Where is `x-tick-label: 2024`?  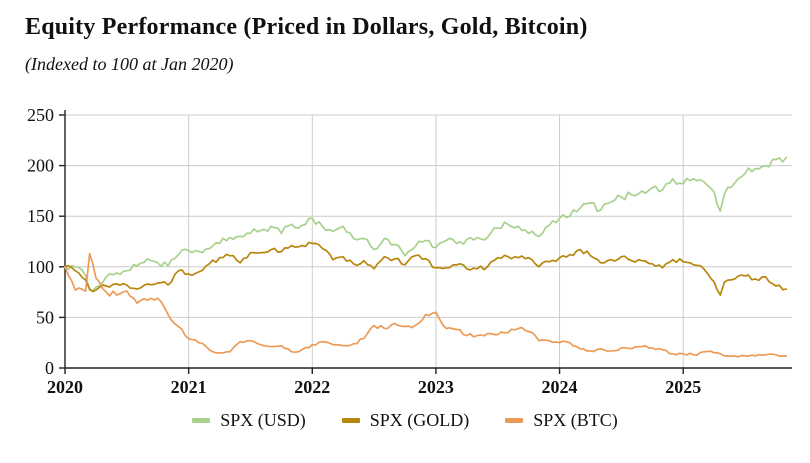 x-tick-label: 2024 is located at coordinates (560, 387).